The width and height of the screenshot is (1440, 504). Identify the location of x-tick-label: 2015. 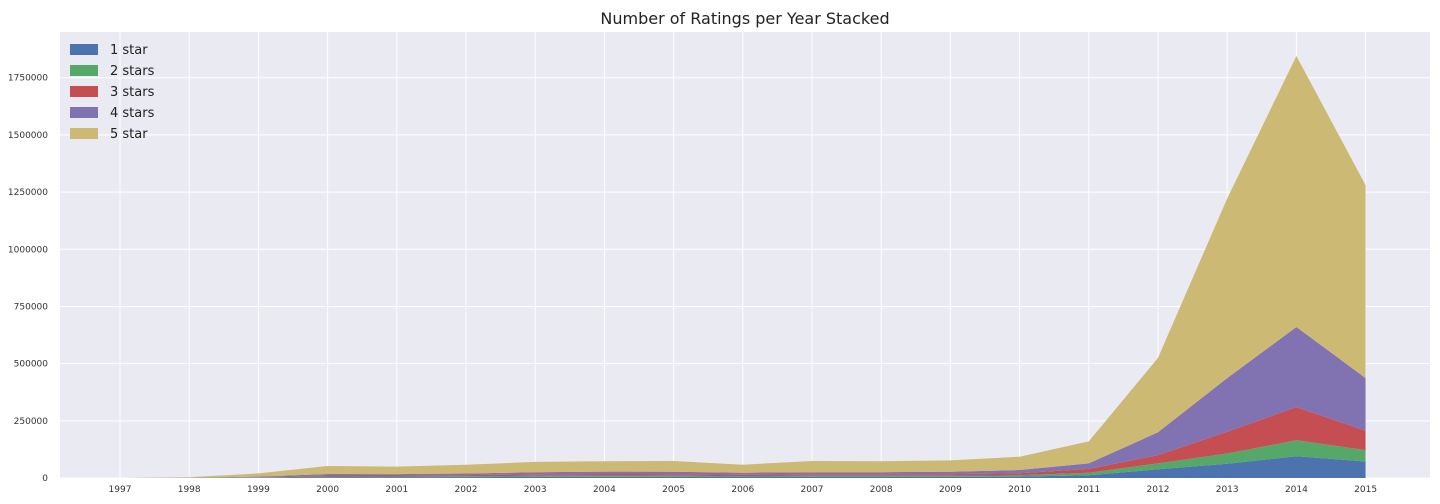
(1365, 490).